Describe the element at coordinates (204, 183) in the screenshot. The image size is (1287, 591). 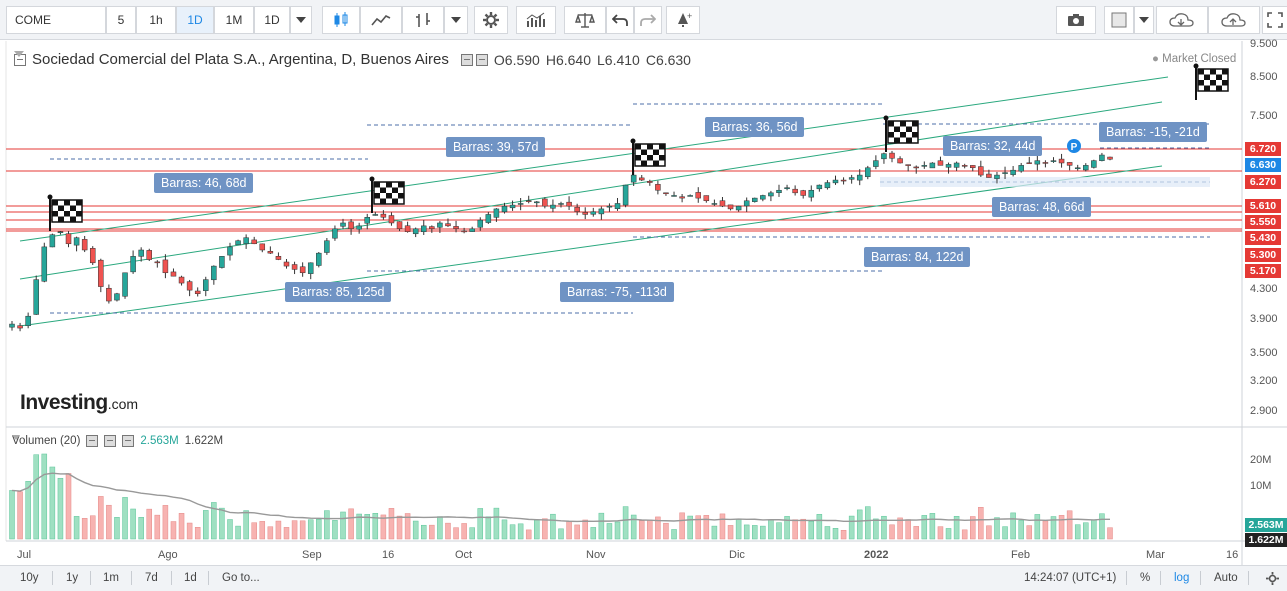
I see `range-label-1: Barras: 46, 68d` at that location.